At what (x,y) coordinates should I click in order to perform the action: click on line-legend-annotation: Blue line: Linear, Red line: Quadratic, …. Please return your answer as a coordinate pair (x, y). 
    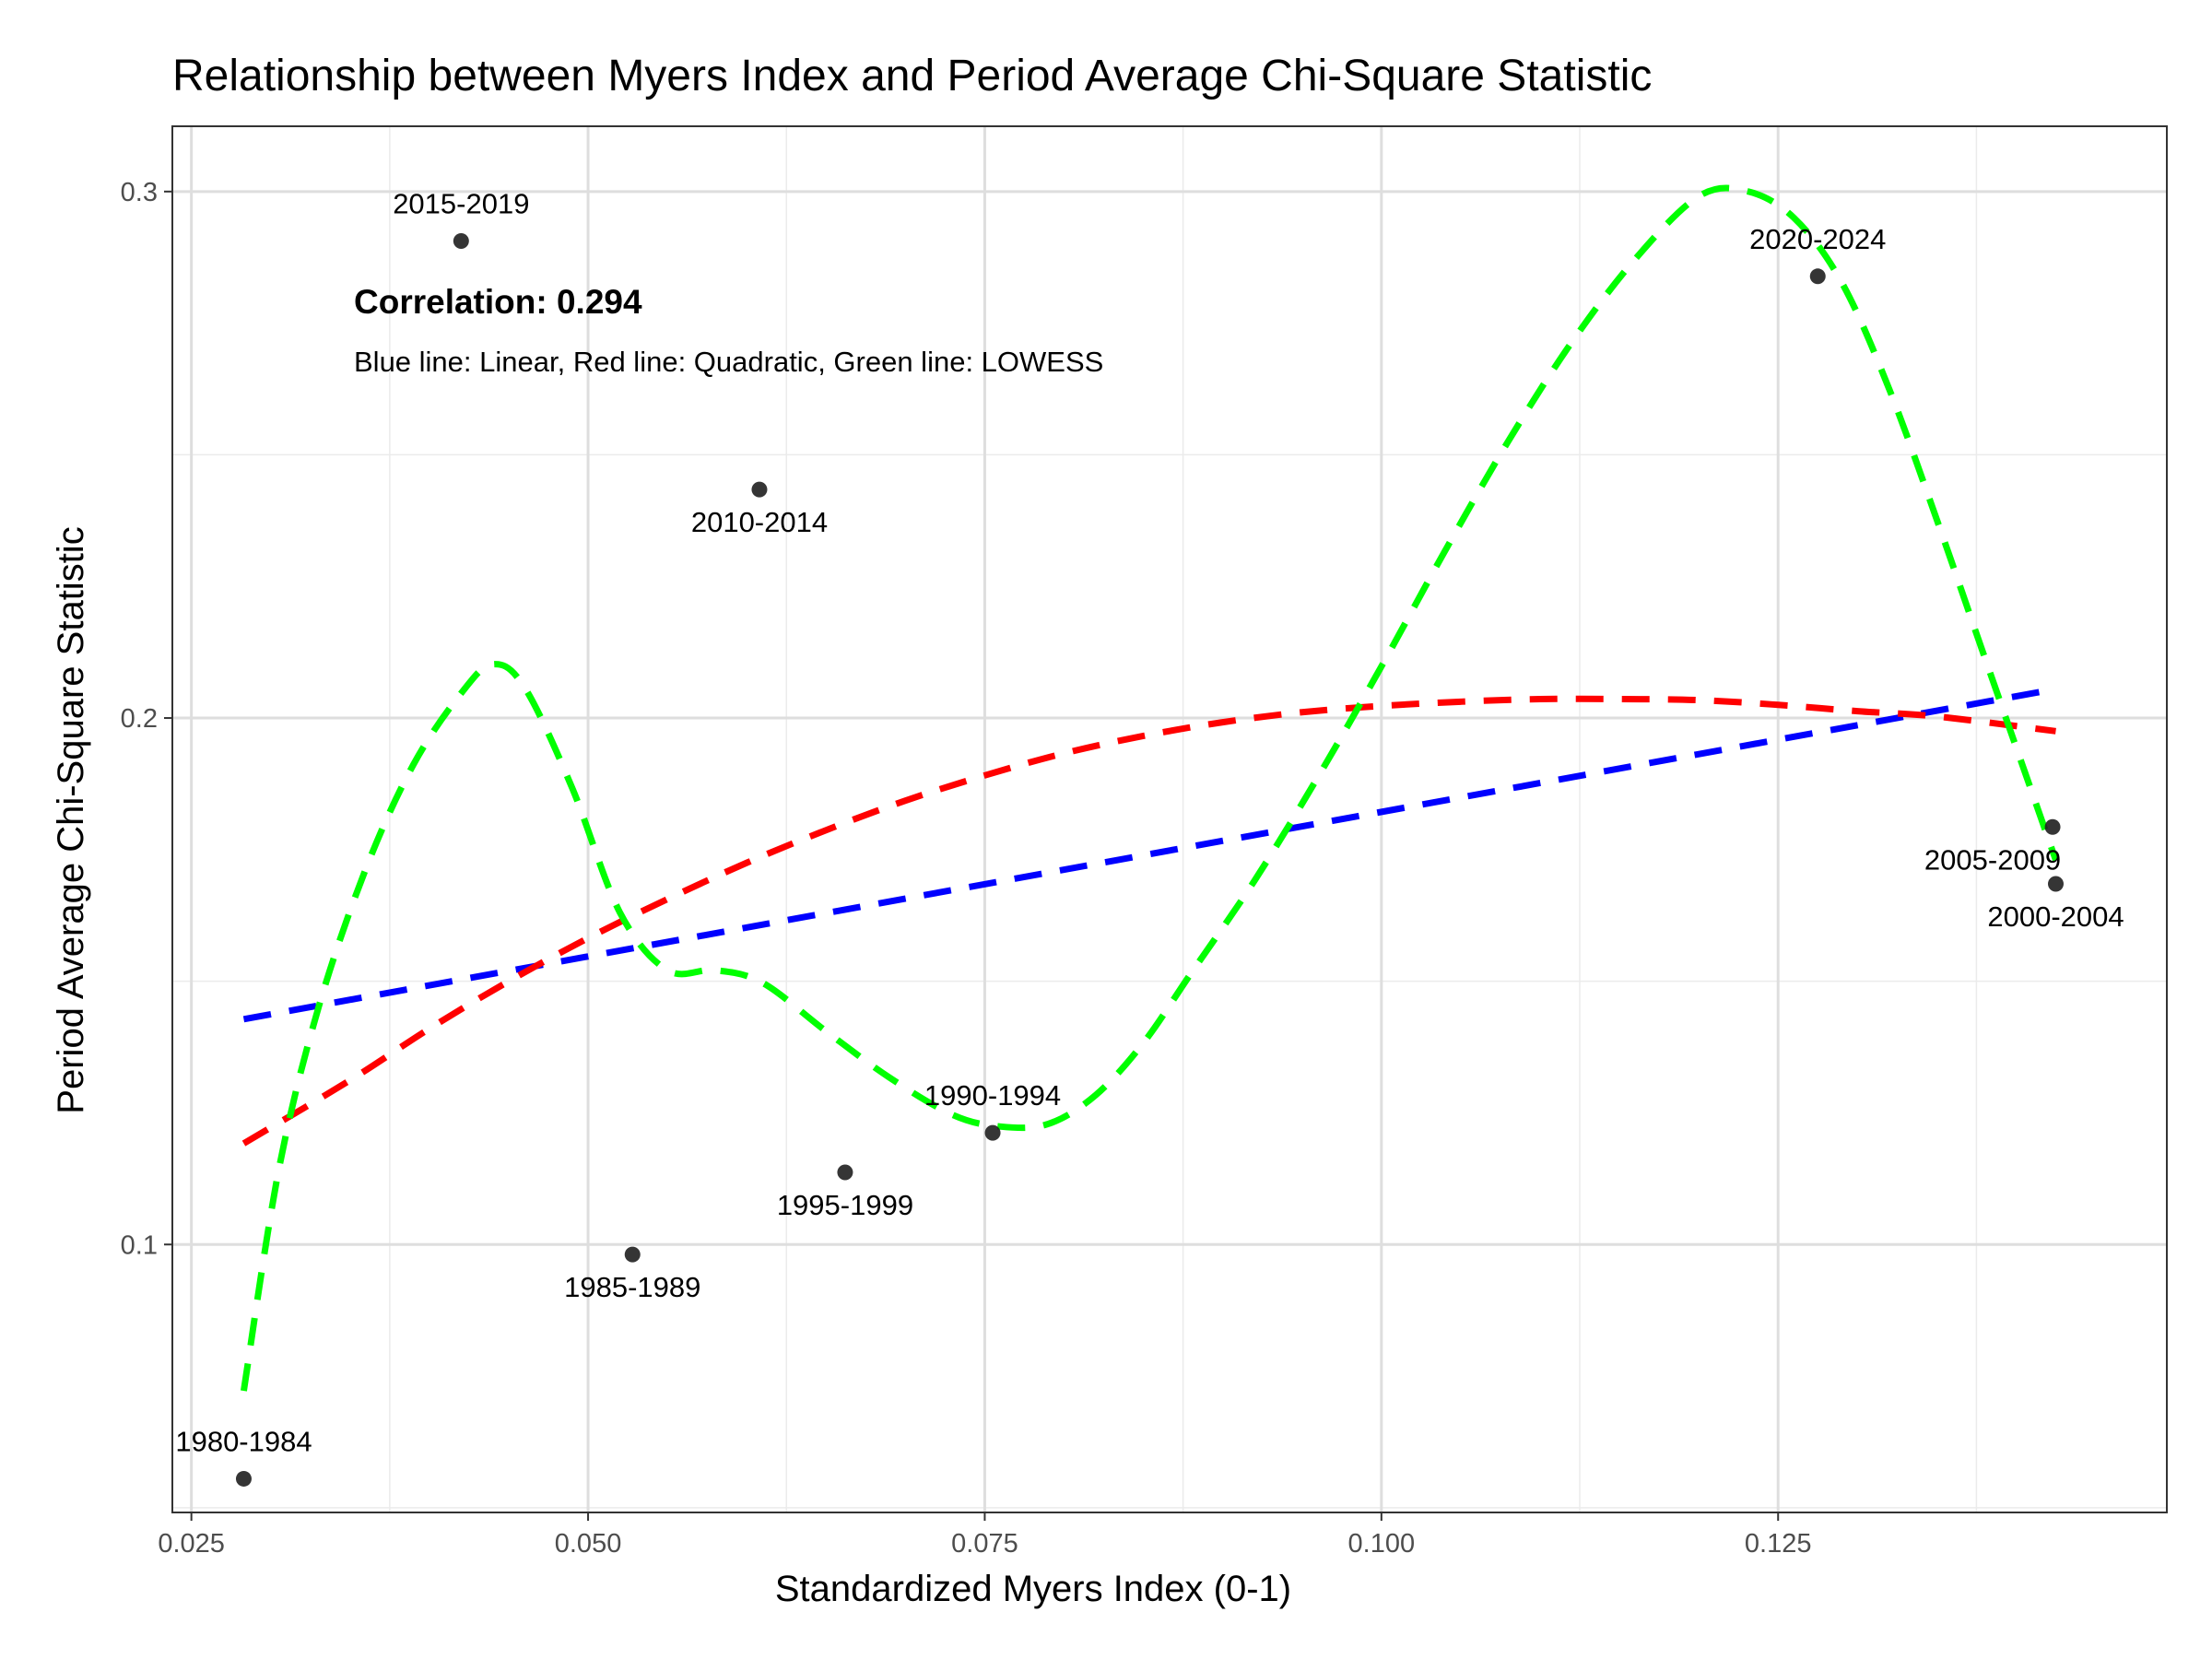
    Looking at the image, I should click on (728, 362).